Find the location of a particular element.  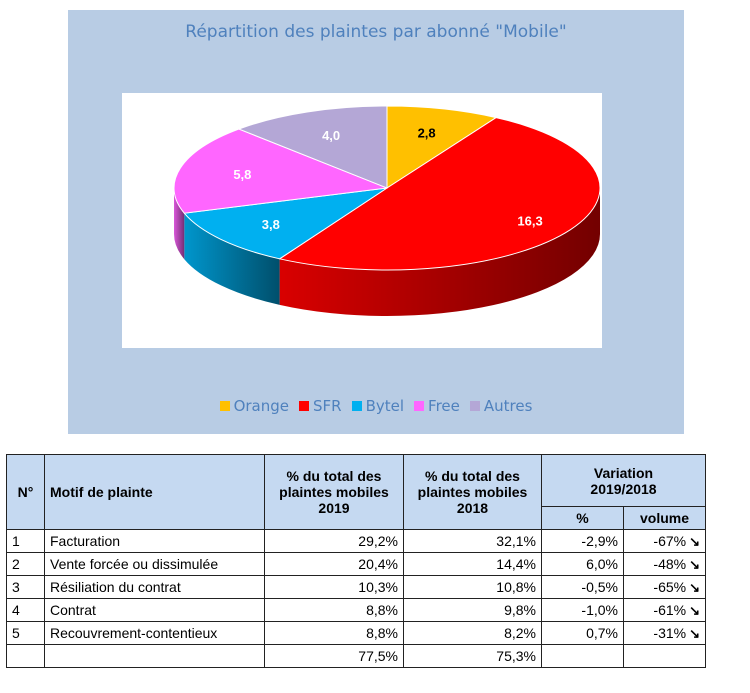

pie-slice-sfr is located at coordinates (439, 194).